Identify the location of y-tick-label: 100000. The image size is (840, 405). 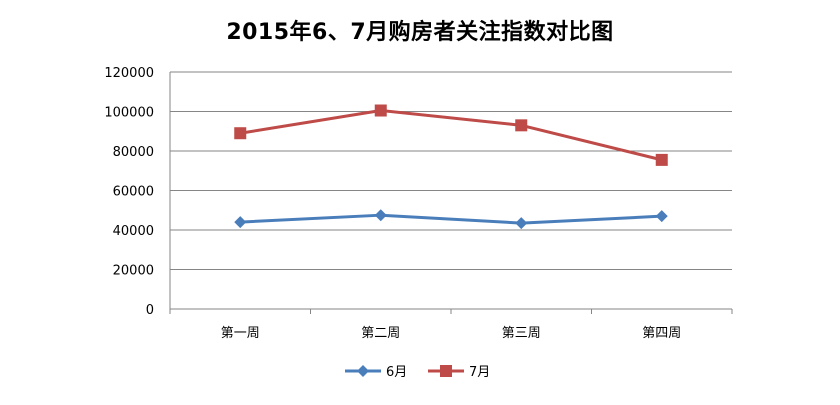
(129, 113).